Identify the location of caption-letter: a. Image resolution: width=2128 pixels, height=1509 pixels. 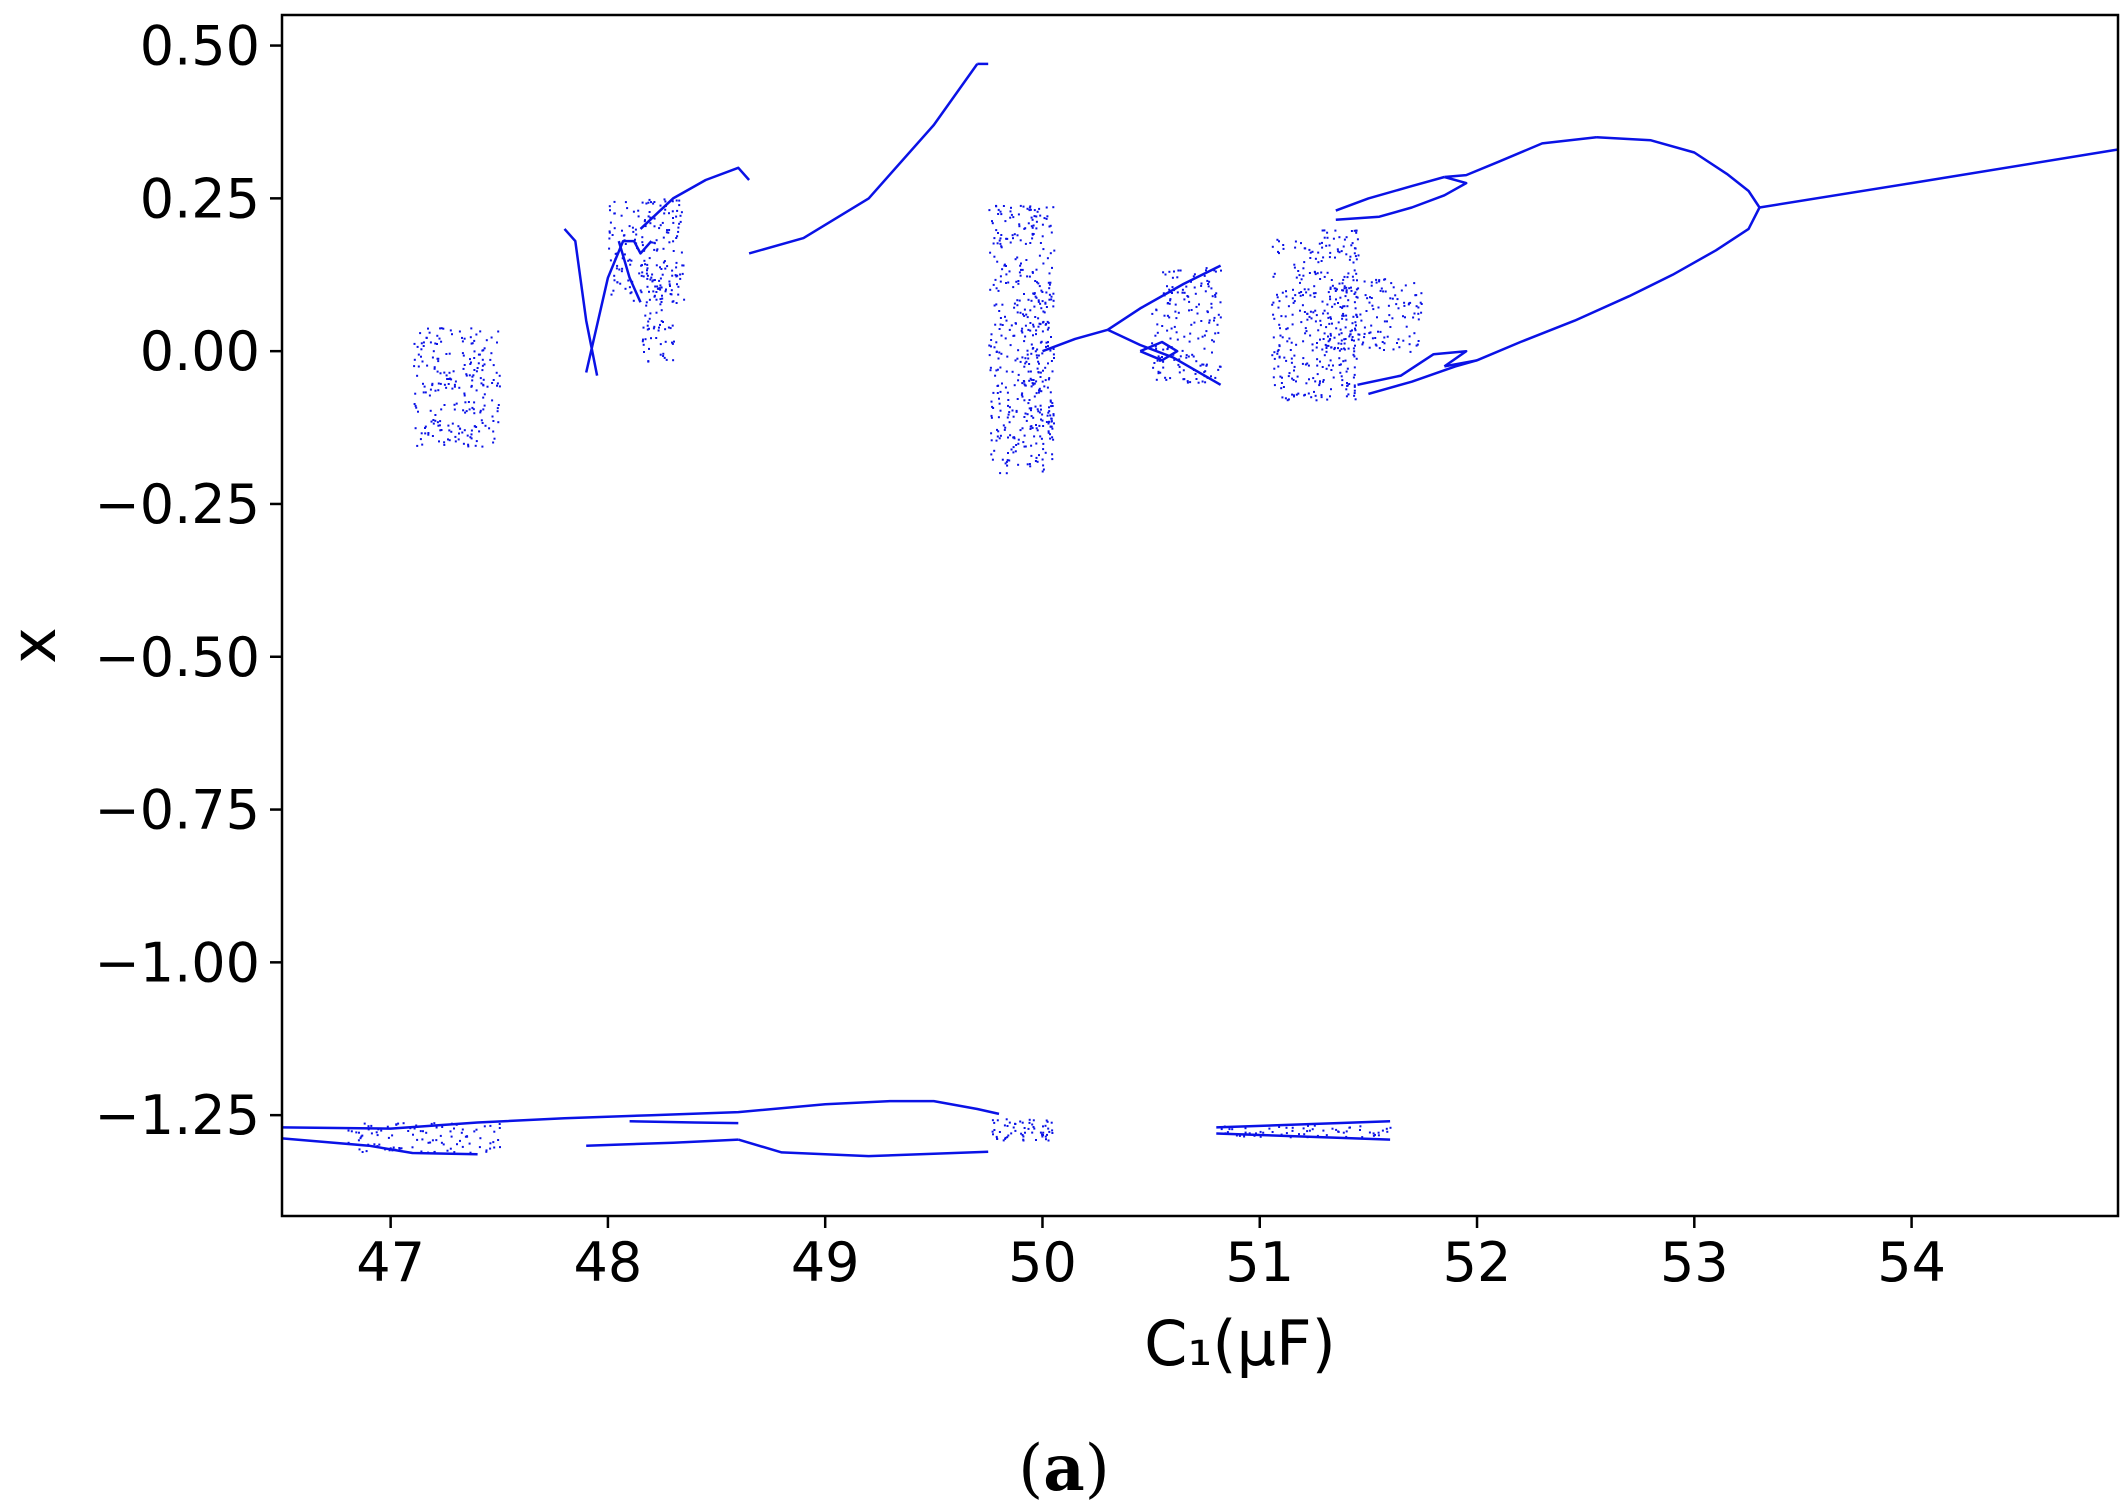
(1063, 1468).